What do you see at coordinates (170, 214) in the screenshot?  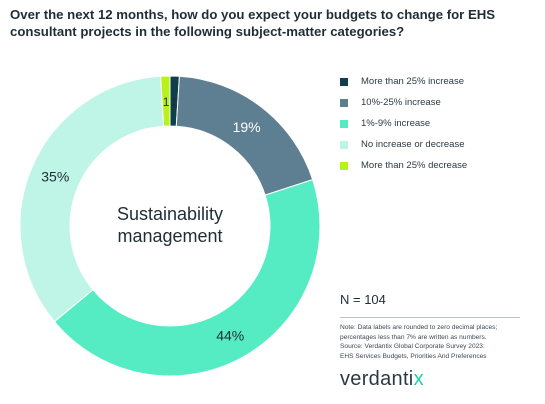 I see `center-label: Sustainability` at bounding box center [170, 214].